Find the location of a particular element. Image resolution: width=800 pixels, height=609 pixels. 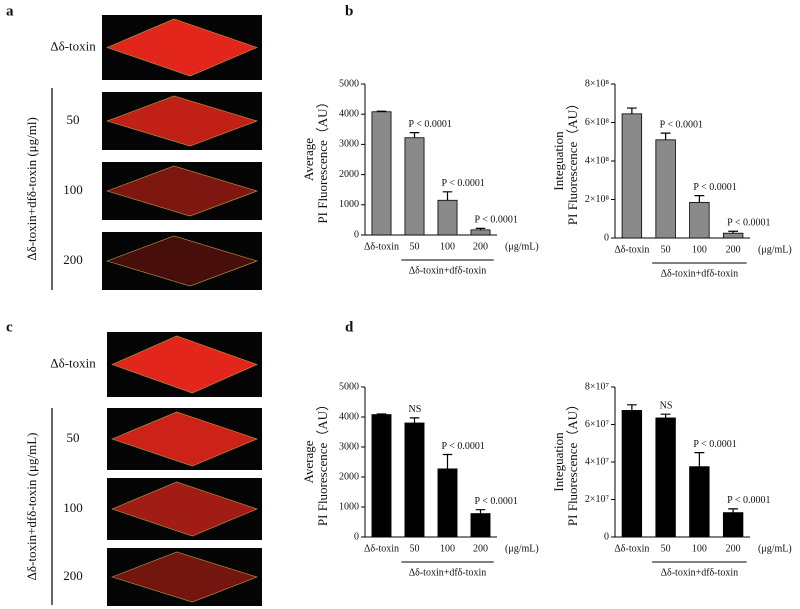

panel-label: a is located at coordinates (10, 11).